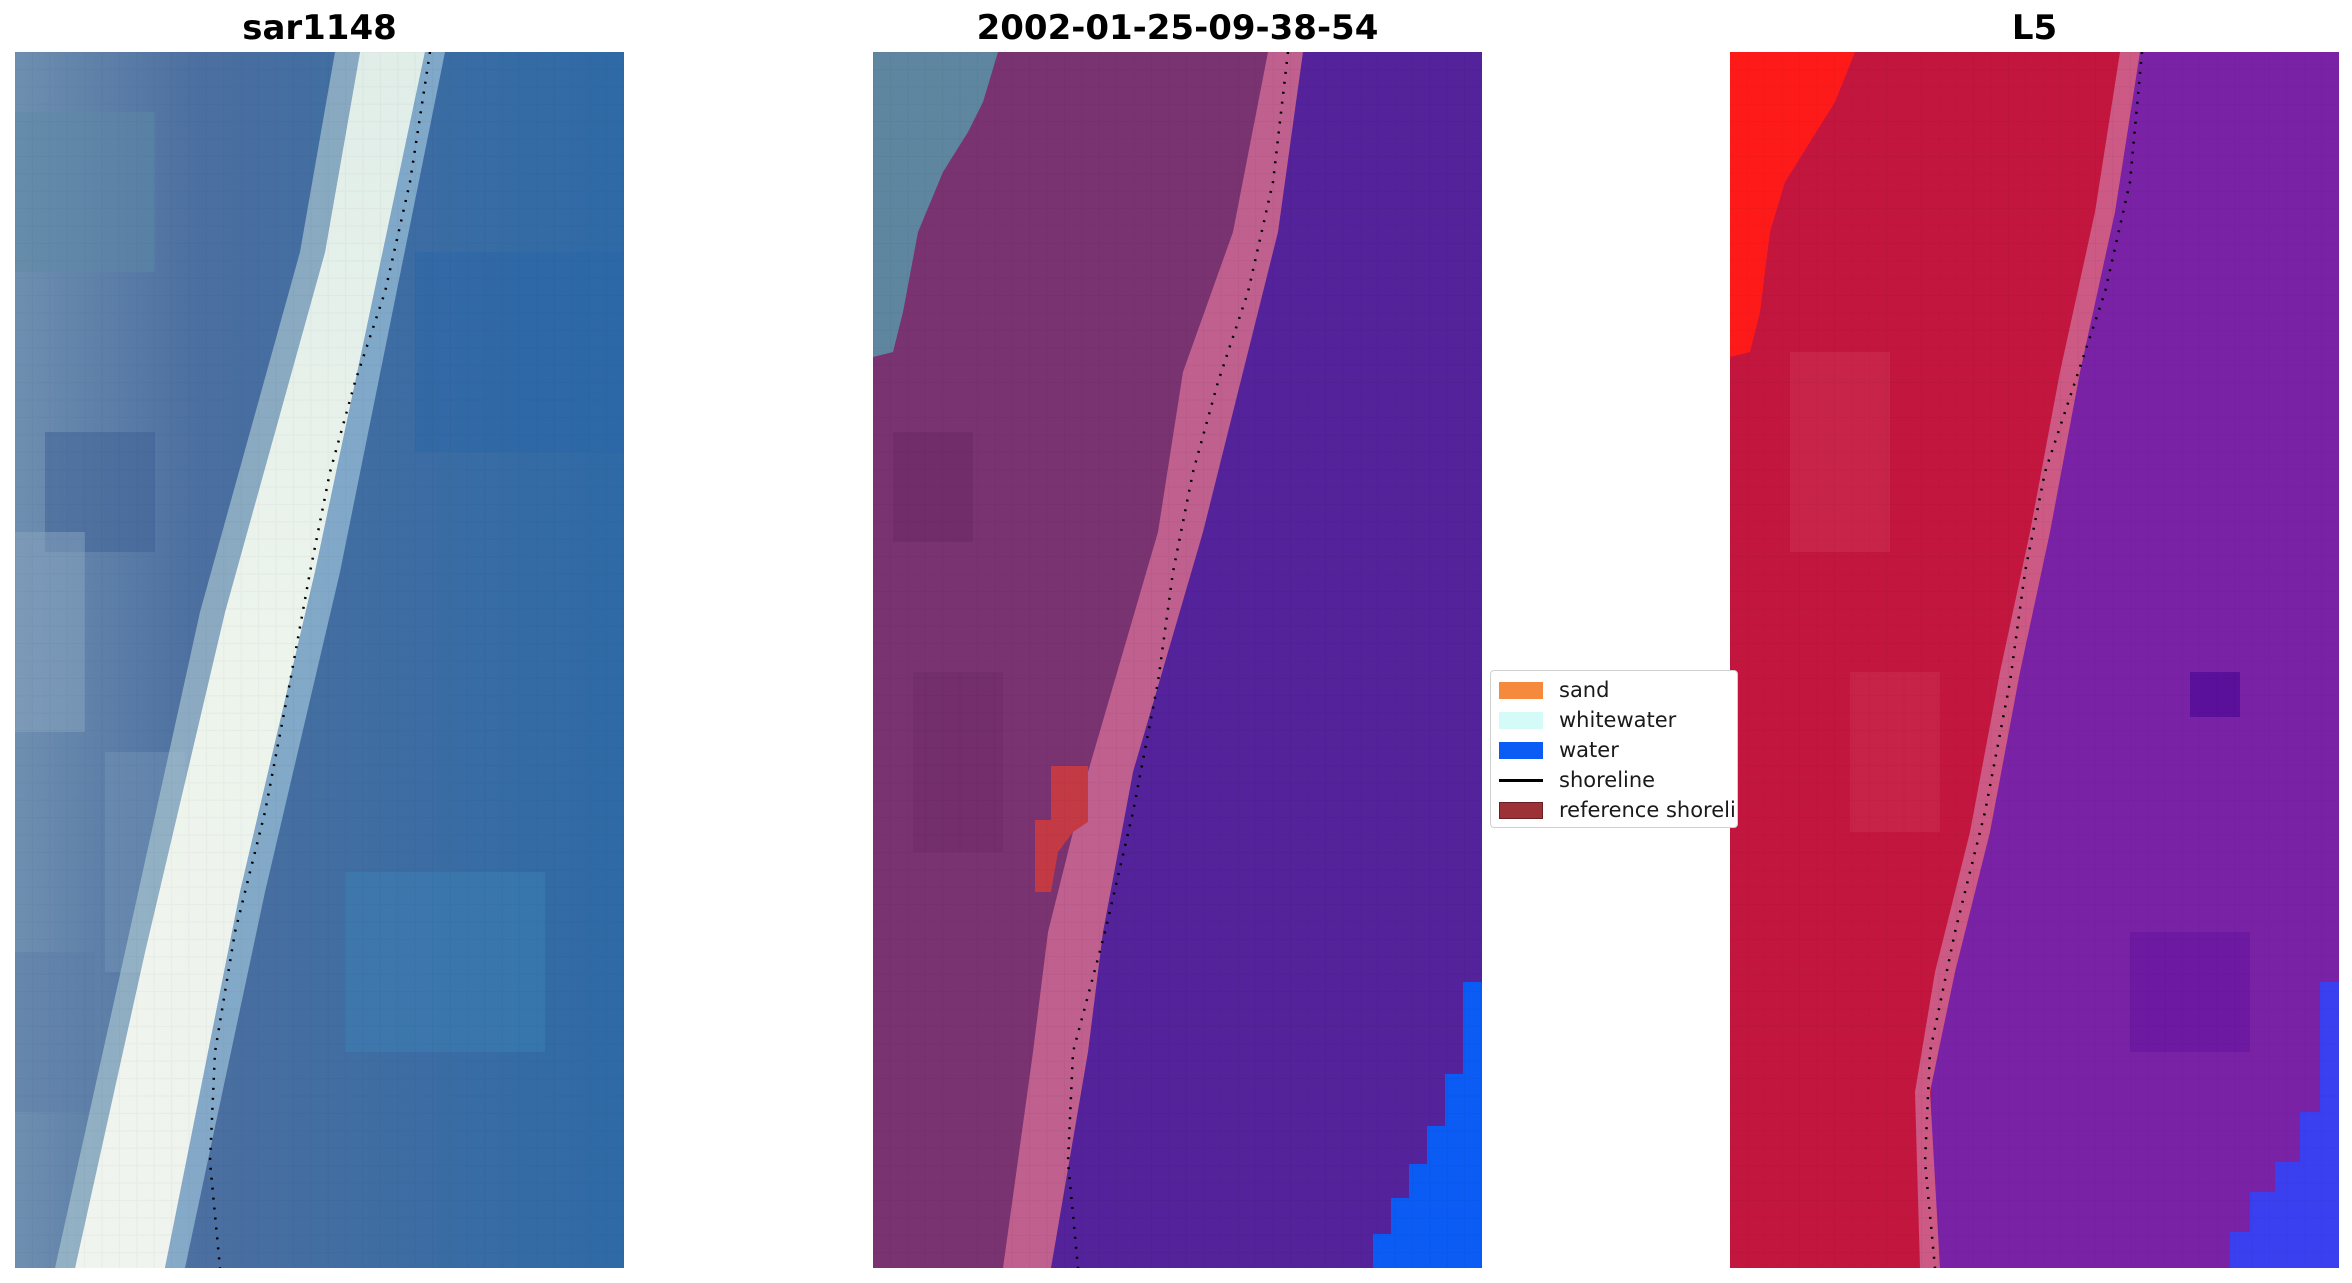  What do you see at coordinates (1618, 720) in the screenshot?
I see `legend-label: whitewater` at bounding box center [1618, 720].